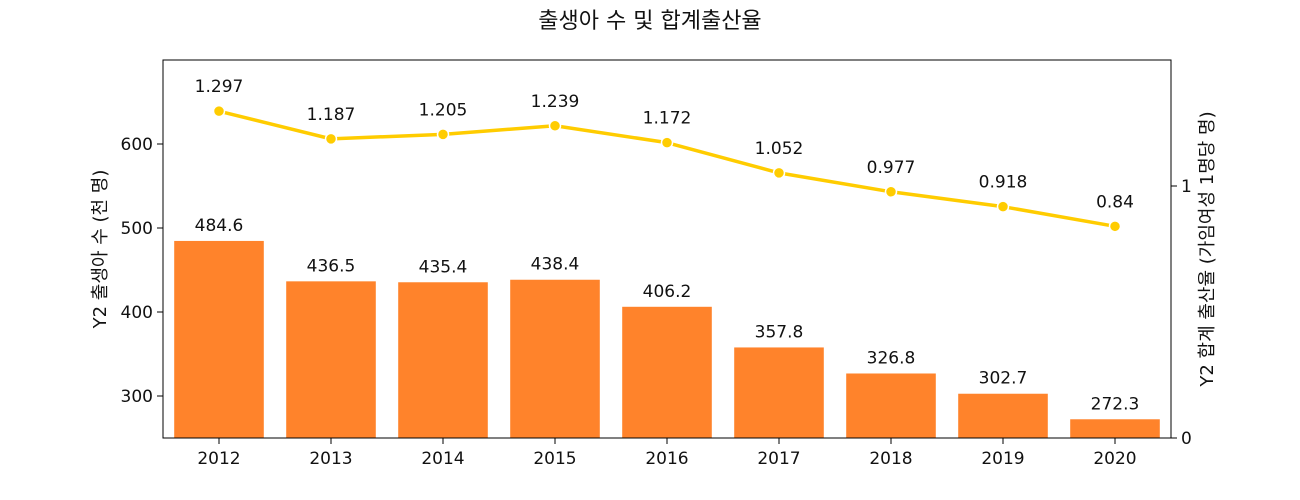  Describe the element at coordinates (778, 459) in the screenshot. I see `x-tick-label: 2017` at that location.